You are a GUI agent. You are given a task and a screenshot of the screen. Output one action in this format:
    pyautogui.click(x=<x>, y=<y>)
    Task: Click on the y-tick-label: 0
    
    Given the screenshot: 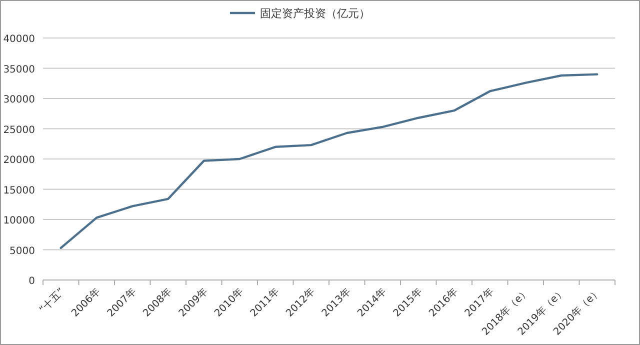 What is the action you would take?
    pyautogui.click(x=31, y=281)
    